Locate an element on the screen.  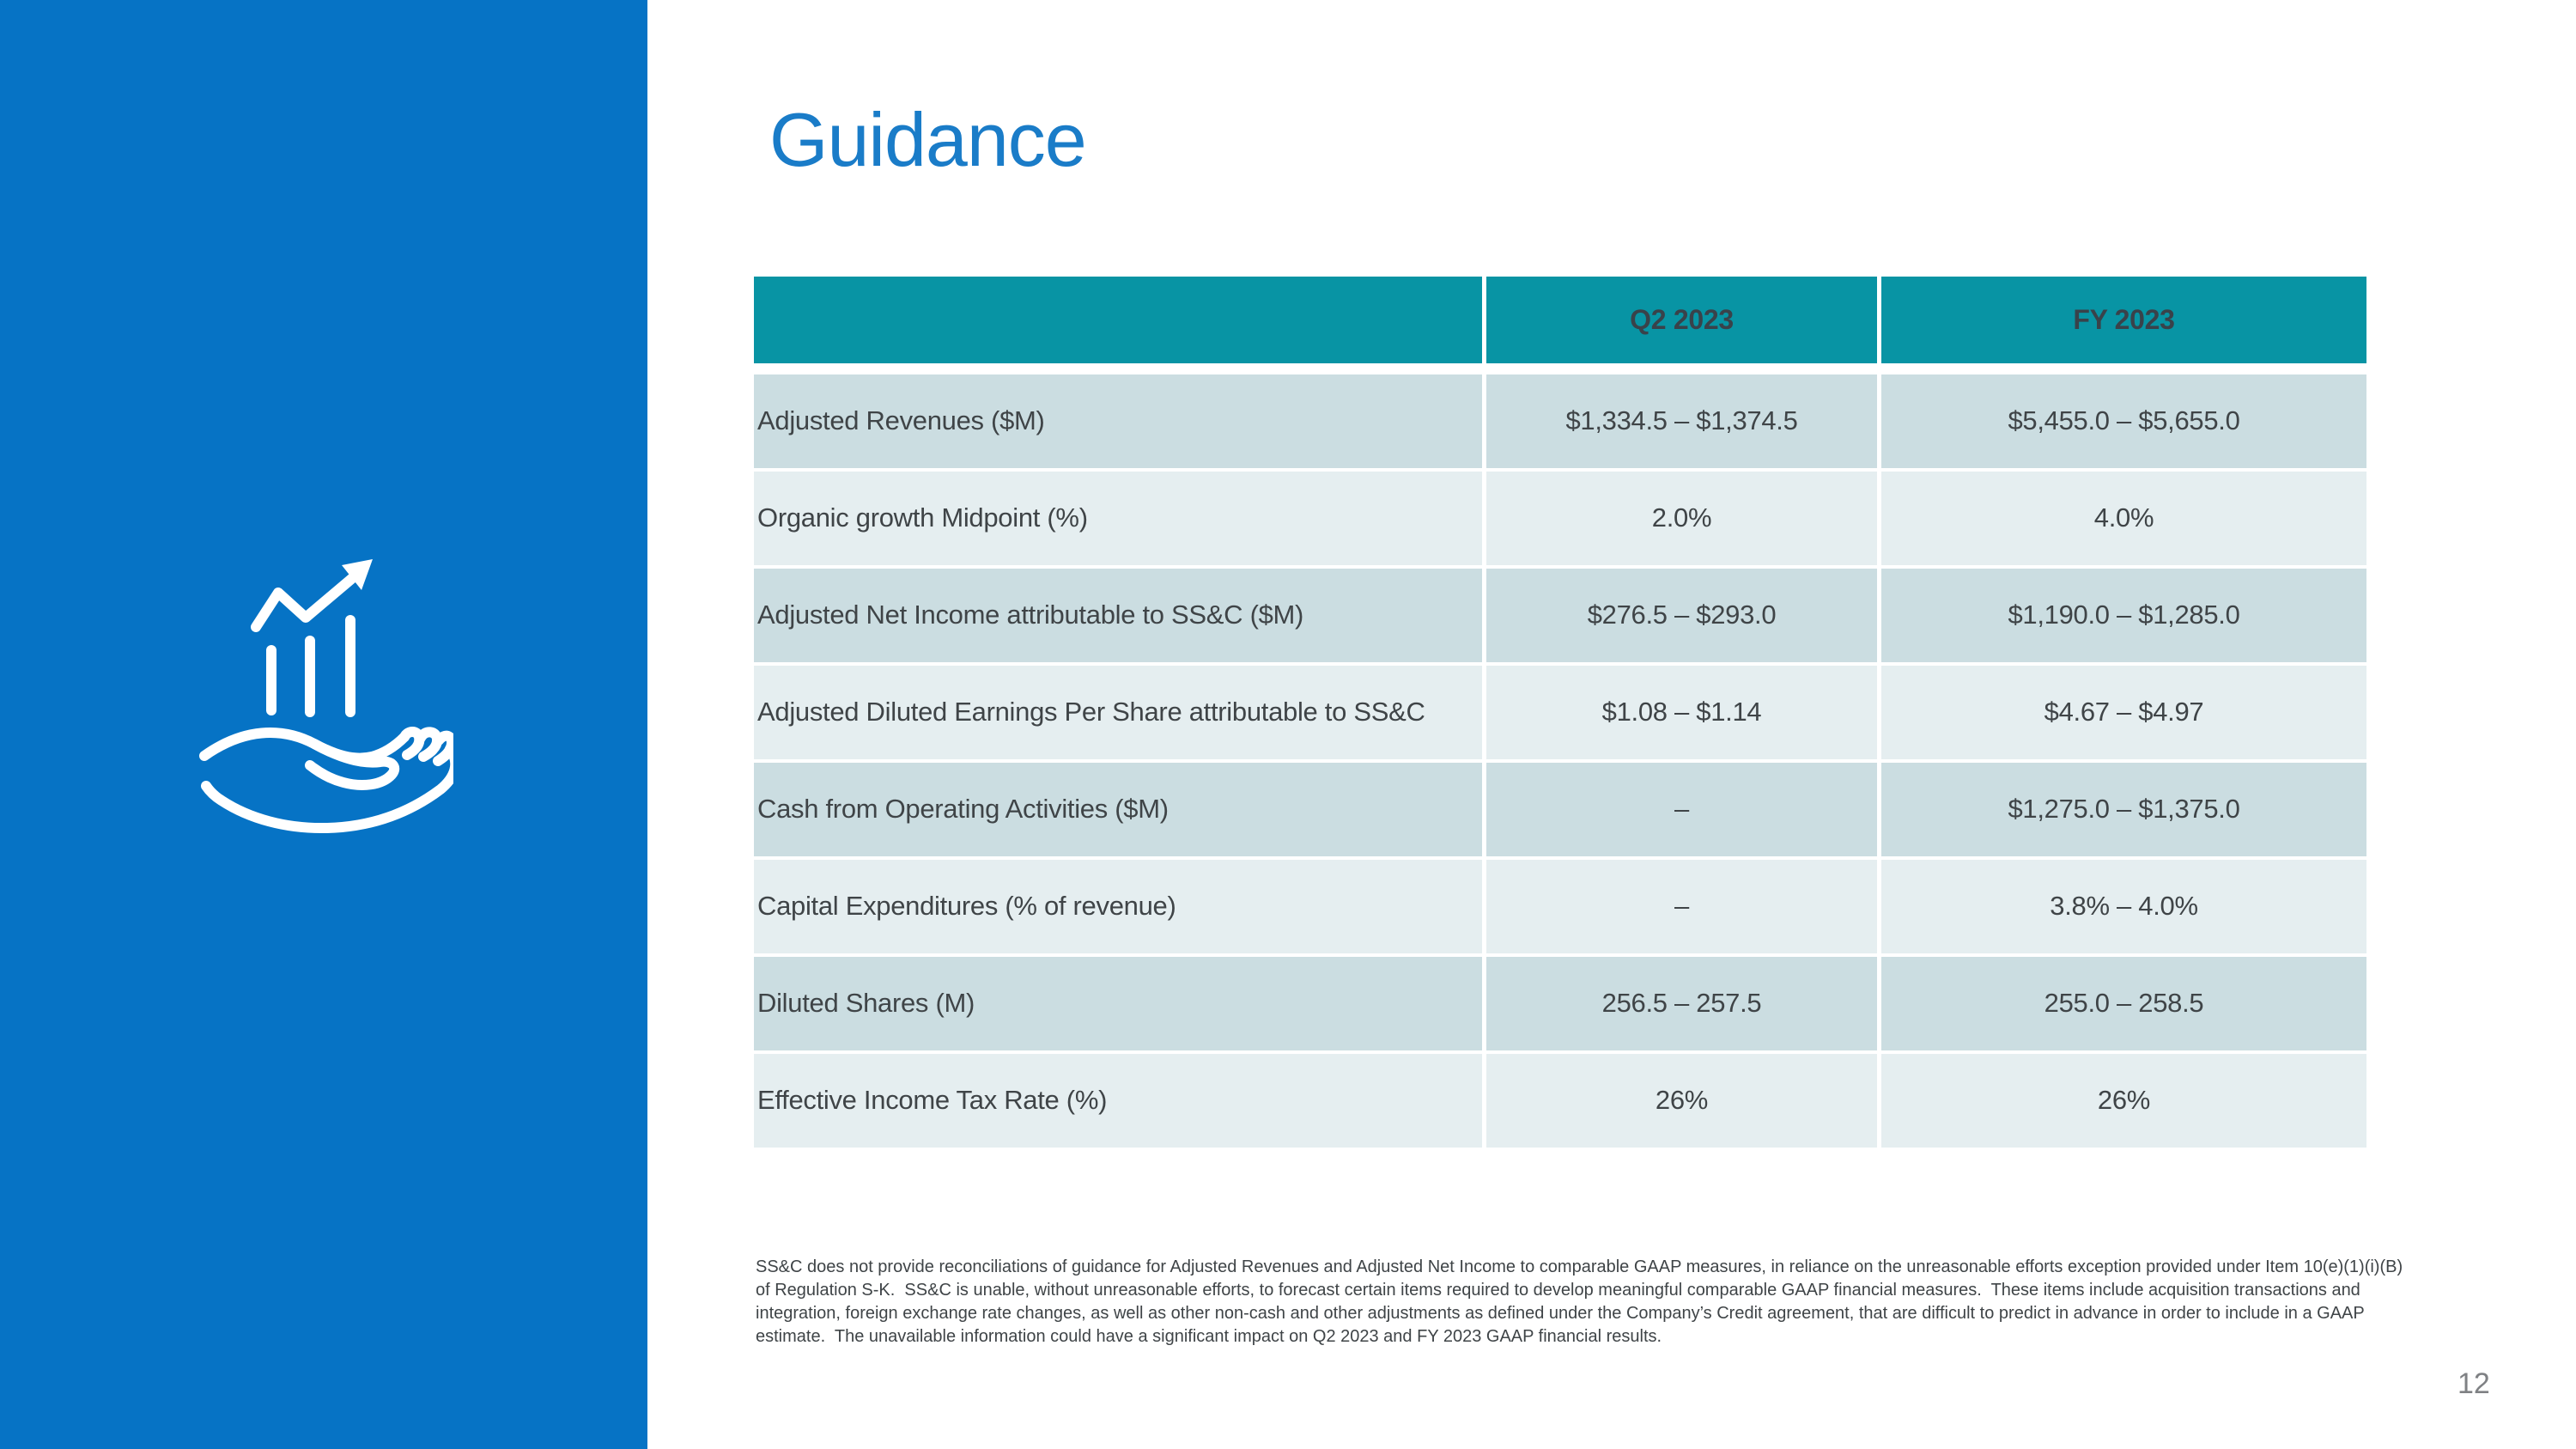
header-fy-2023: FY 2023 is located at coordinates (2123, 320).